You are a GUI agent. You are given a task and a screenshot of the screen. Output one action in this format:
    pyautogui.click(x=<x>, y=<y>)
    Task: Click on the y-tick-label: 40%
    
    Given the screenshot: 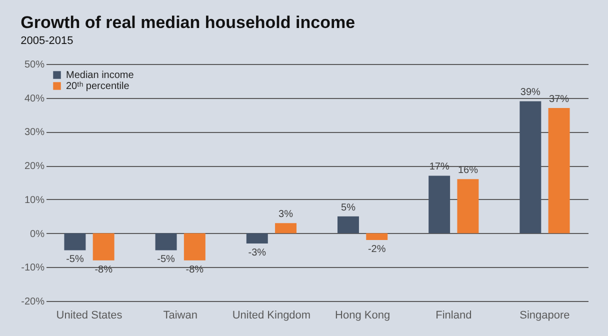 What is the action you would take?
    pyautogui.click(x=34, y=98)
    